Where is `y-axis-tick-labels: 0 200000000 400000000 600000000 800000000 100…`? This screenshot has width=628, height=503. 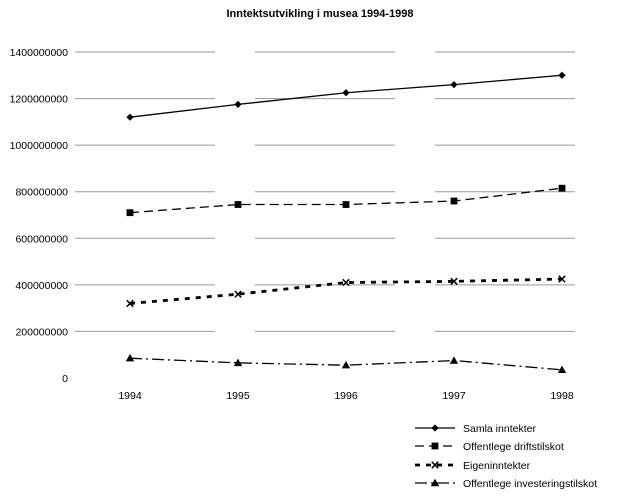
y-axis-tick-labels: 0 200000000 400000000 600000000 800000000 100… is located at coordinates (39, 216).